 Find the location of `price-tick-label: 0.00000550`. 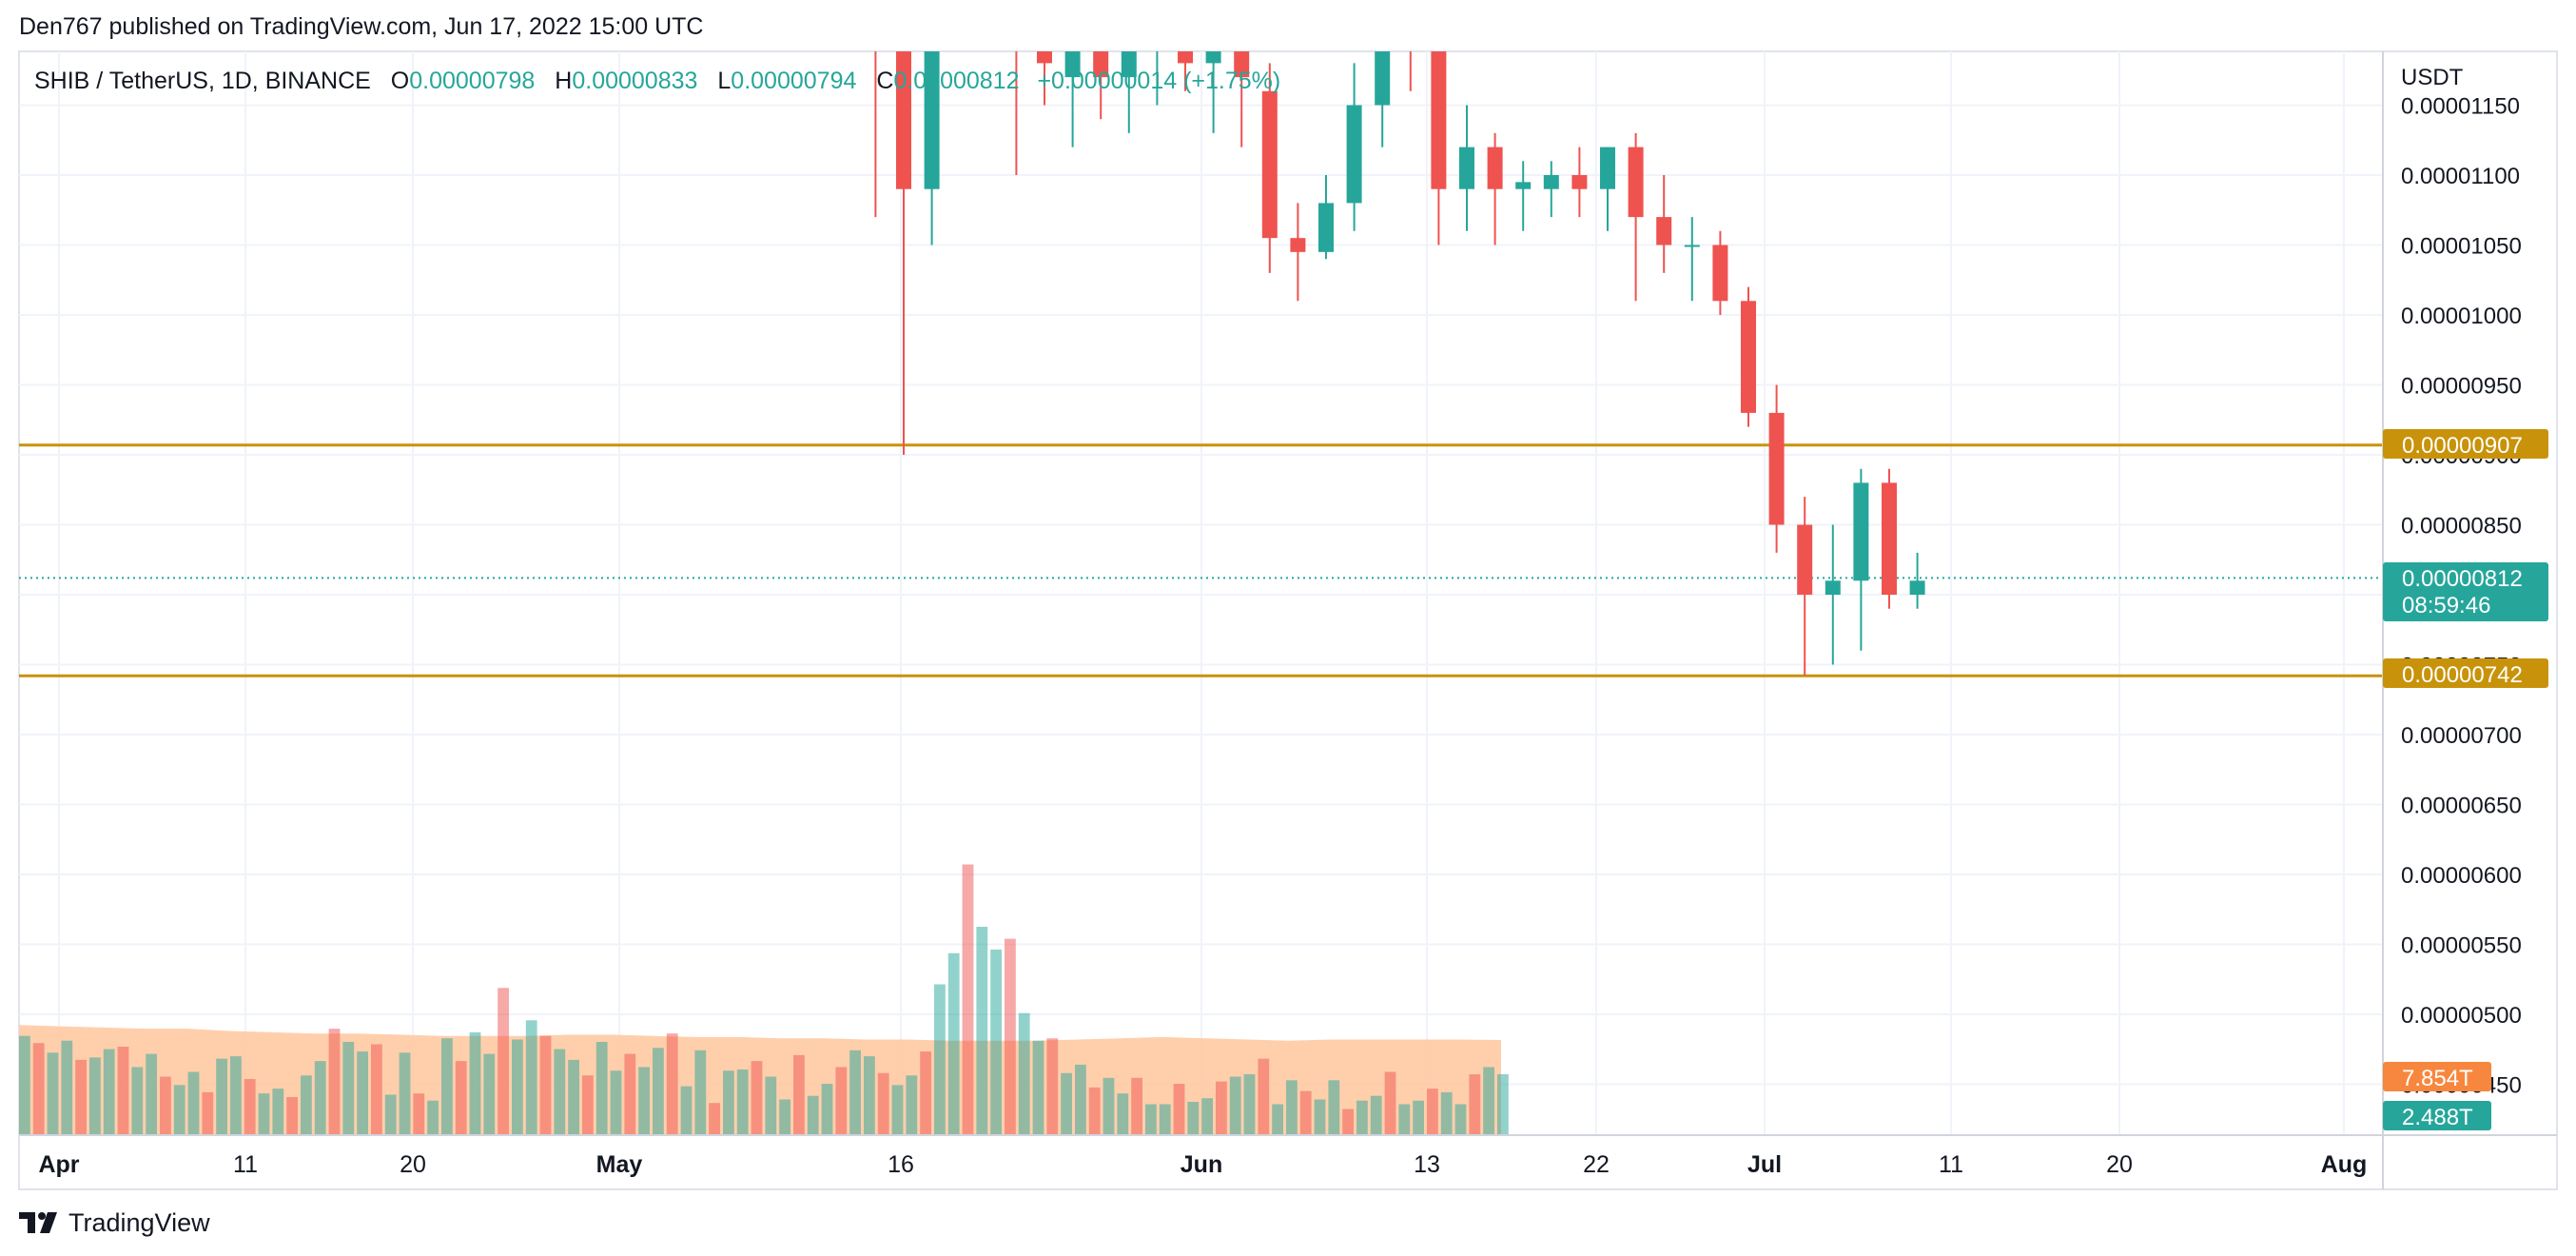

price-tick-label: 0.00000550 is located at coordinates (2461, 946).